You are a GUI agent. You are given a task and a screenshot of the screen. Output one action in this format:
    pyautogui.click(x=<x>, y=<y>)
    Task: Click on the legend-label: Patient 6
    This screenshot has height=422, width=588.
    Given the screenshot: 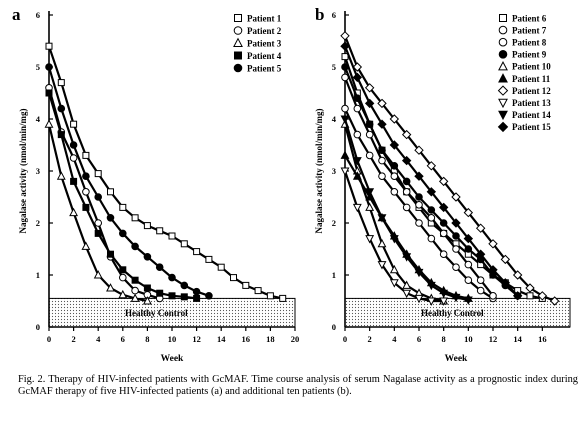 What is the action you would take?
    pyautogui.click(x=529, y=18)
    